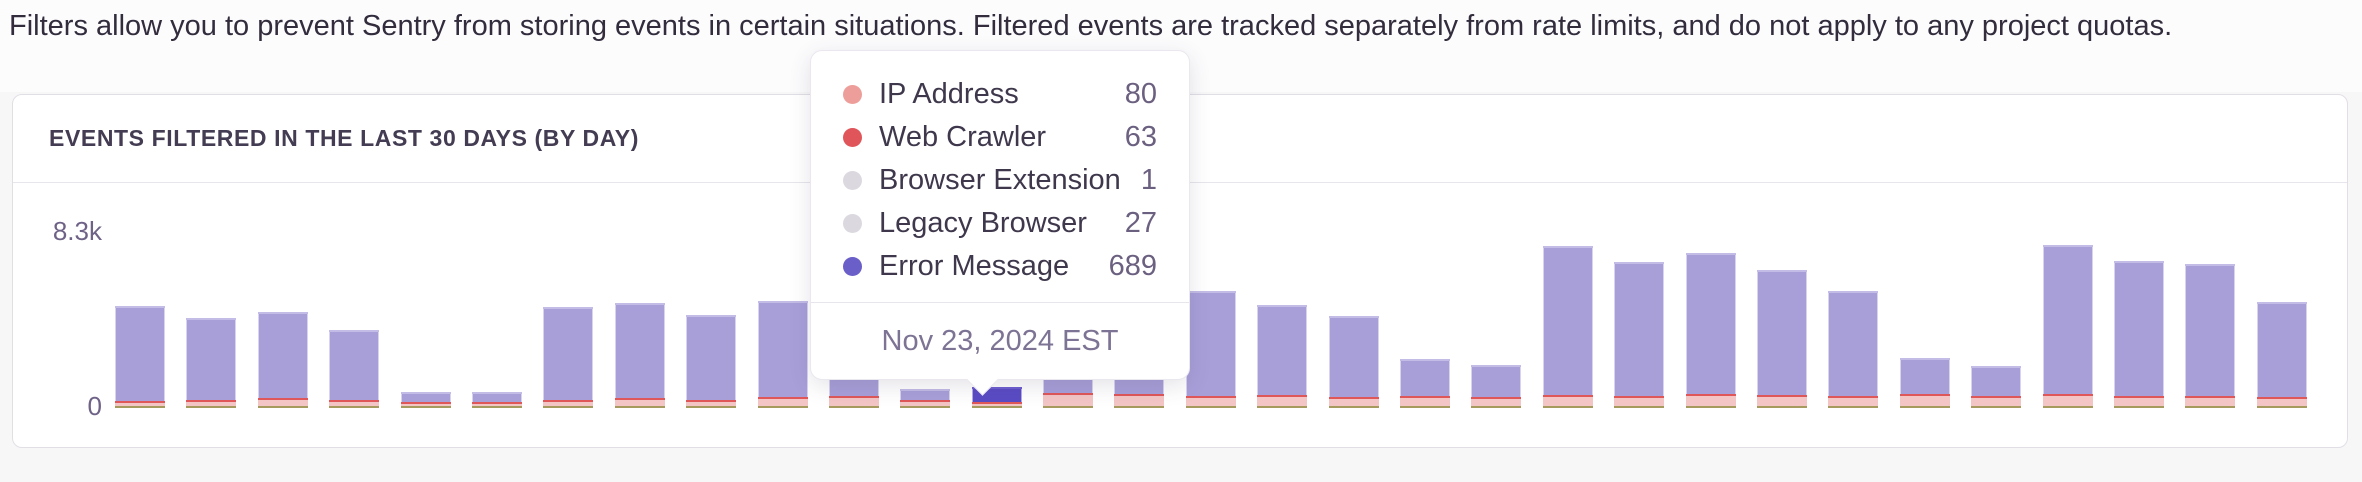 Image resolution: width=2362 pixels, height=482 pixels. Describe the element at coordinates (1000, 340) in the screenshot. I see `tooltip-date: Nov 23, 2024 EST` at that location.